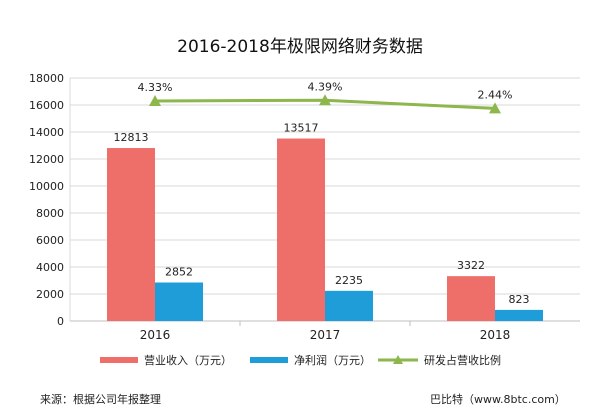 This screenshot has width=600, height=413. What do you see at coordinates (50, 267) in the screenshot?
I see `y-tick-label: 4000` at bounding box center [50, 267].